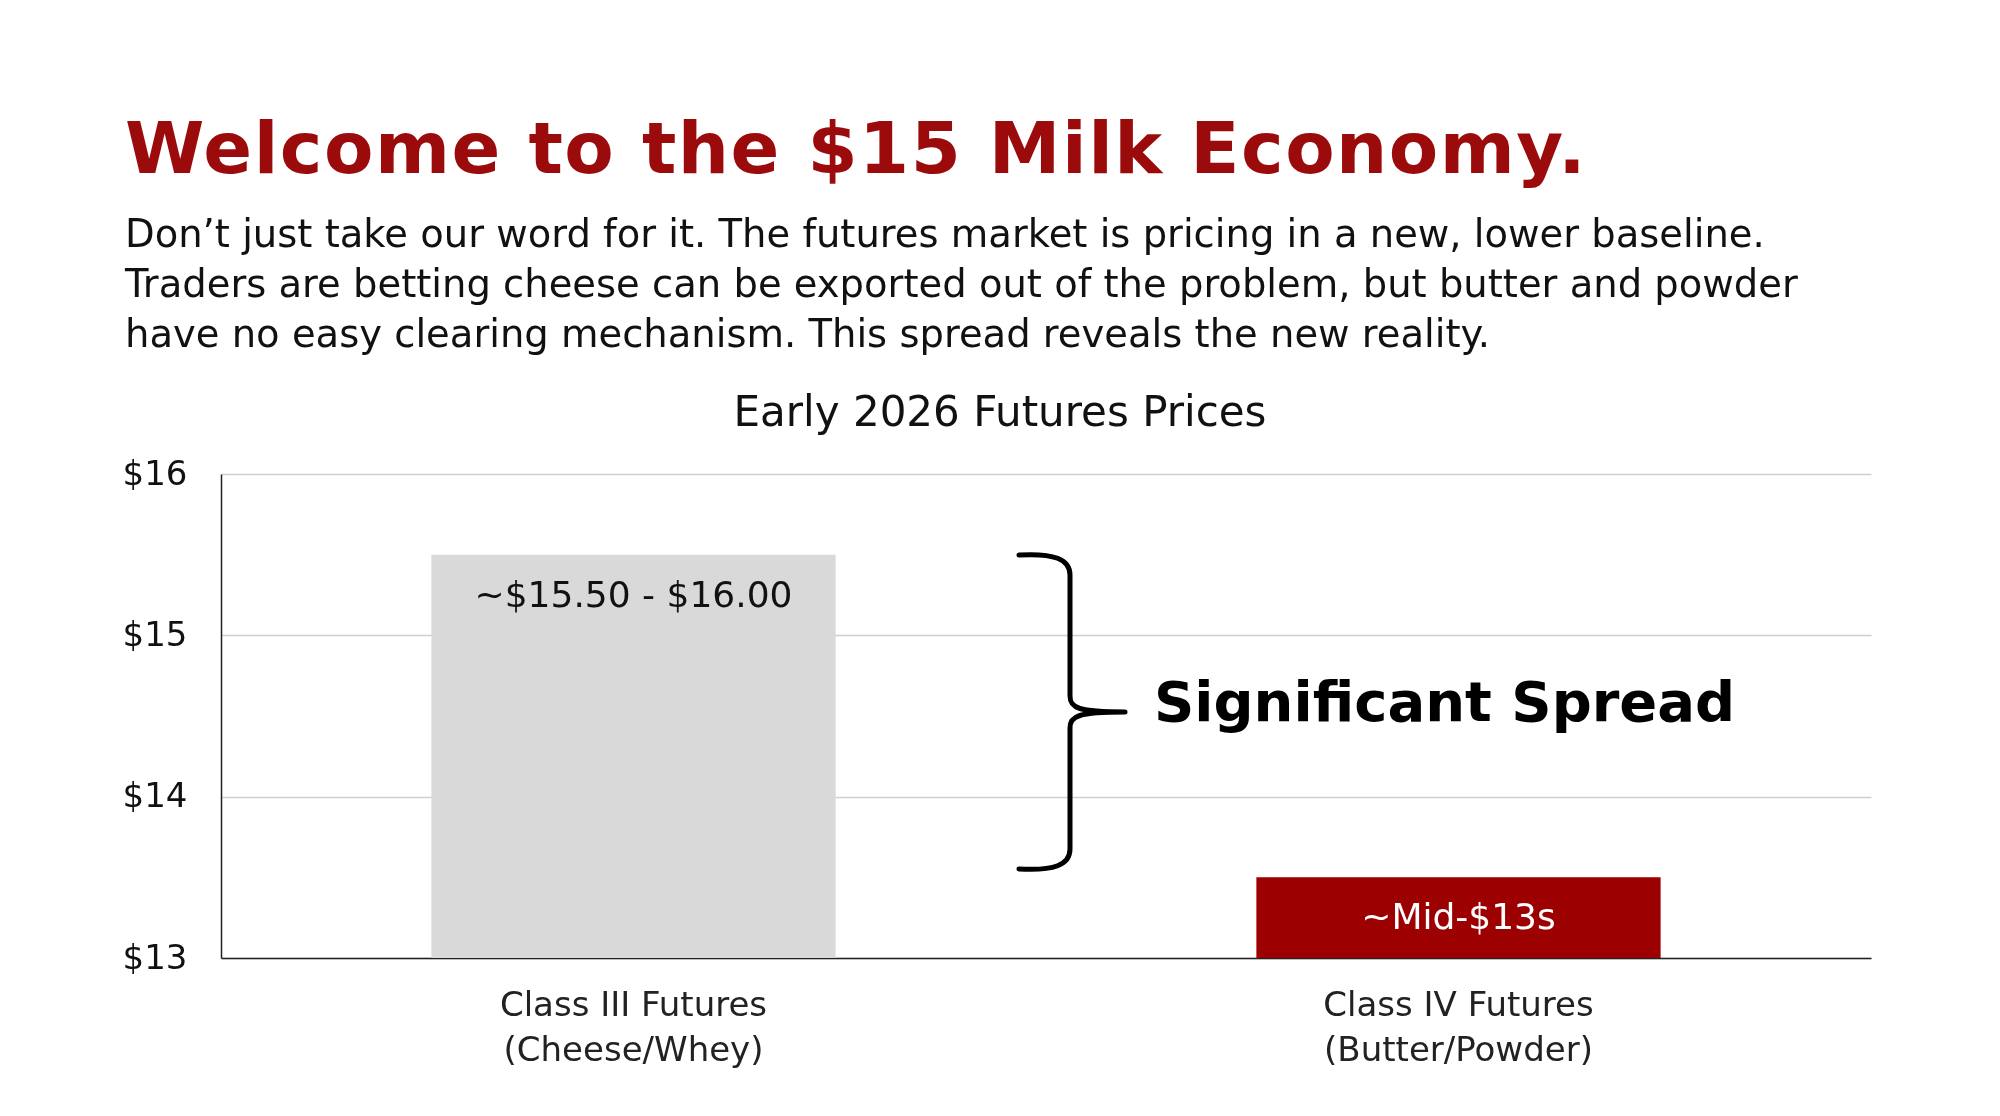  I want to click on y-tick-label: $14, so click(155, 795).